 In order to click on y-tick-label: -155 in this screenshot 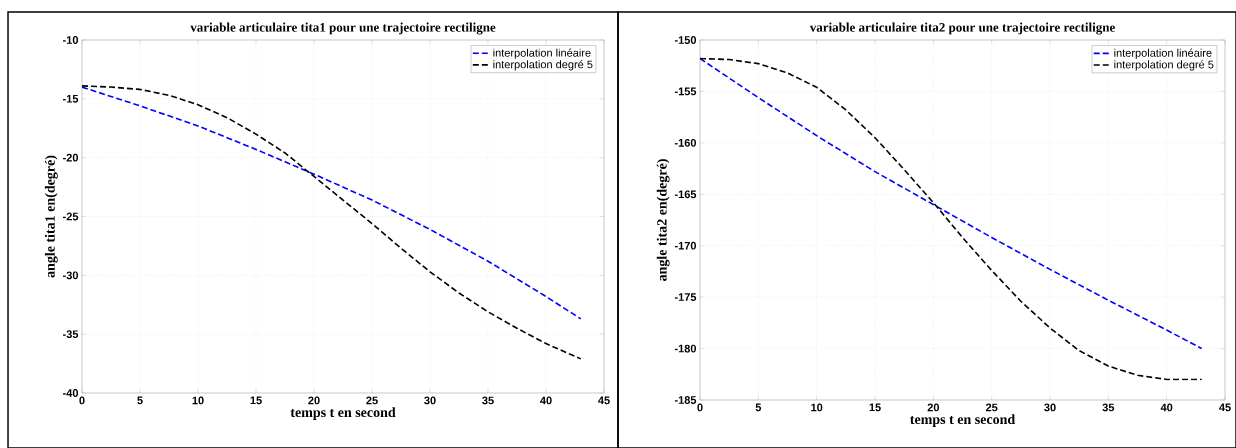, I will do `click(685, 91)`.